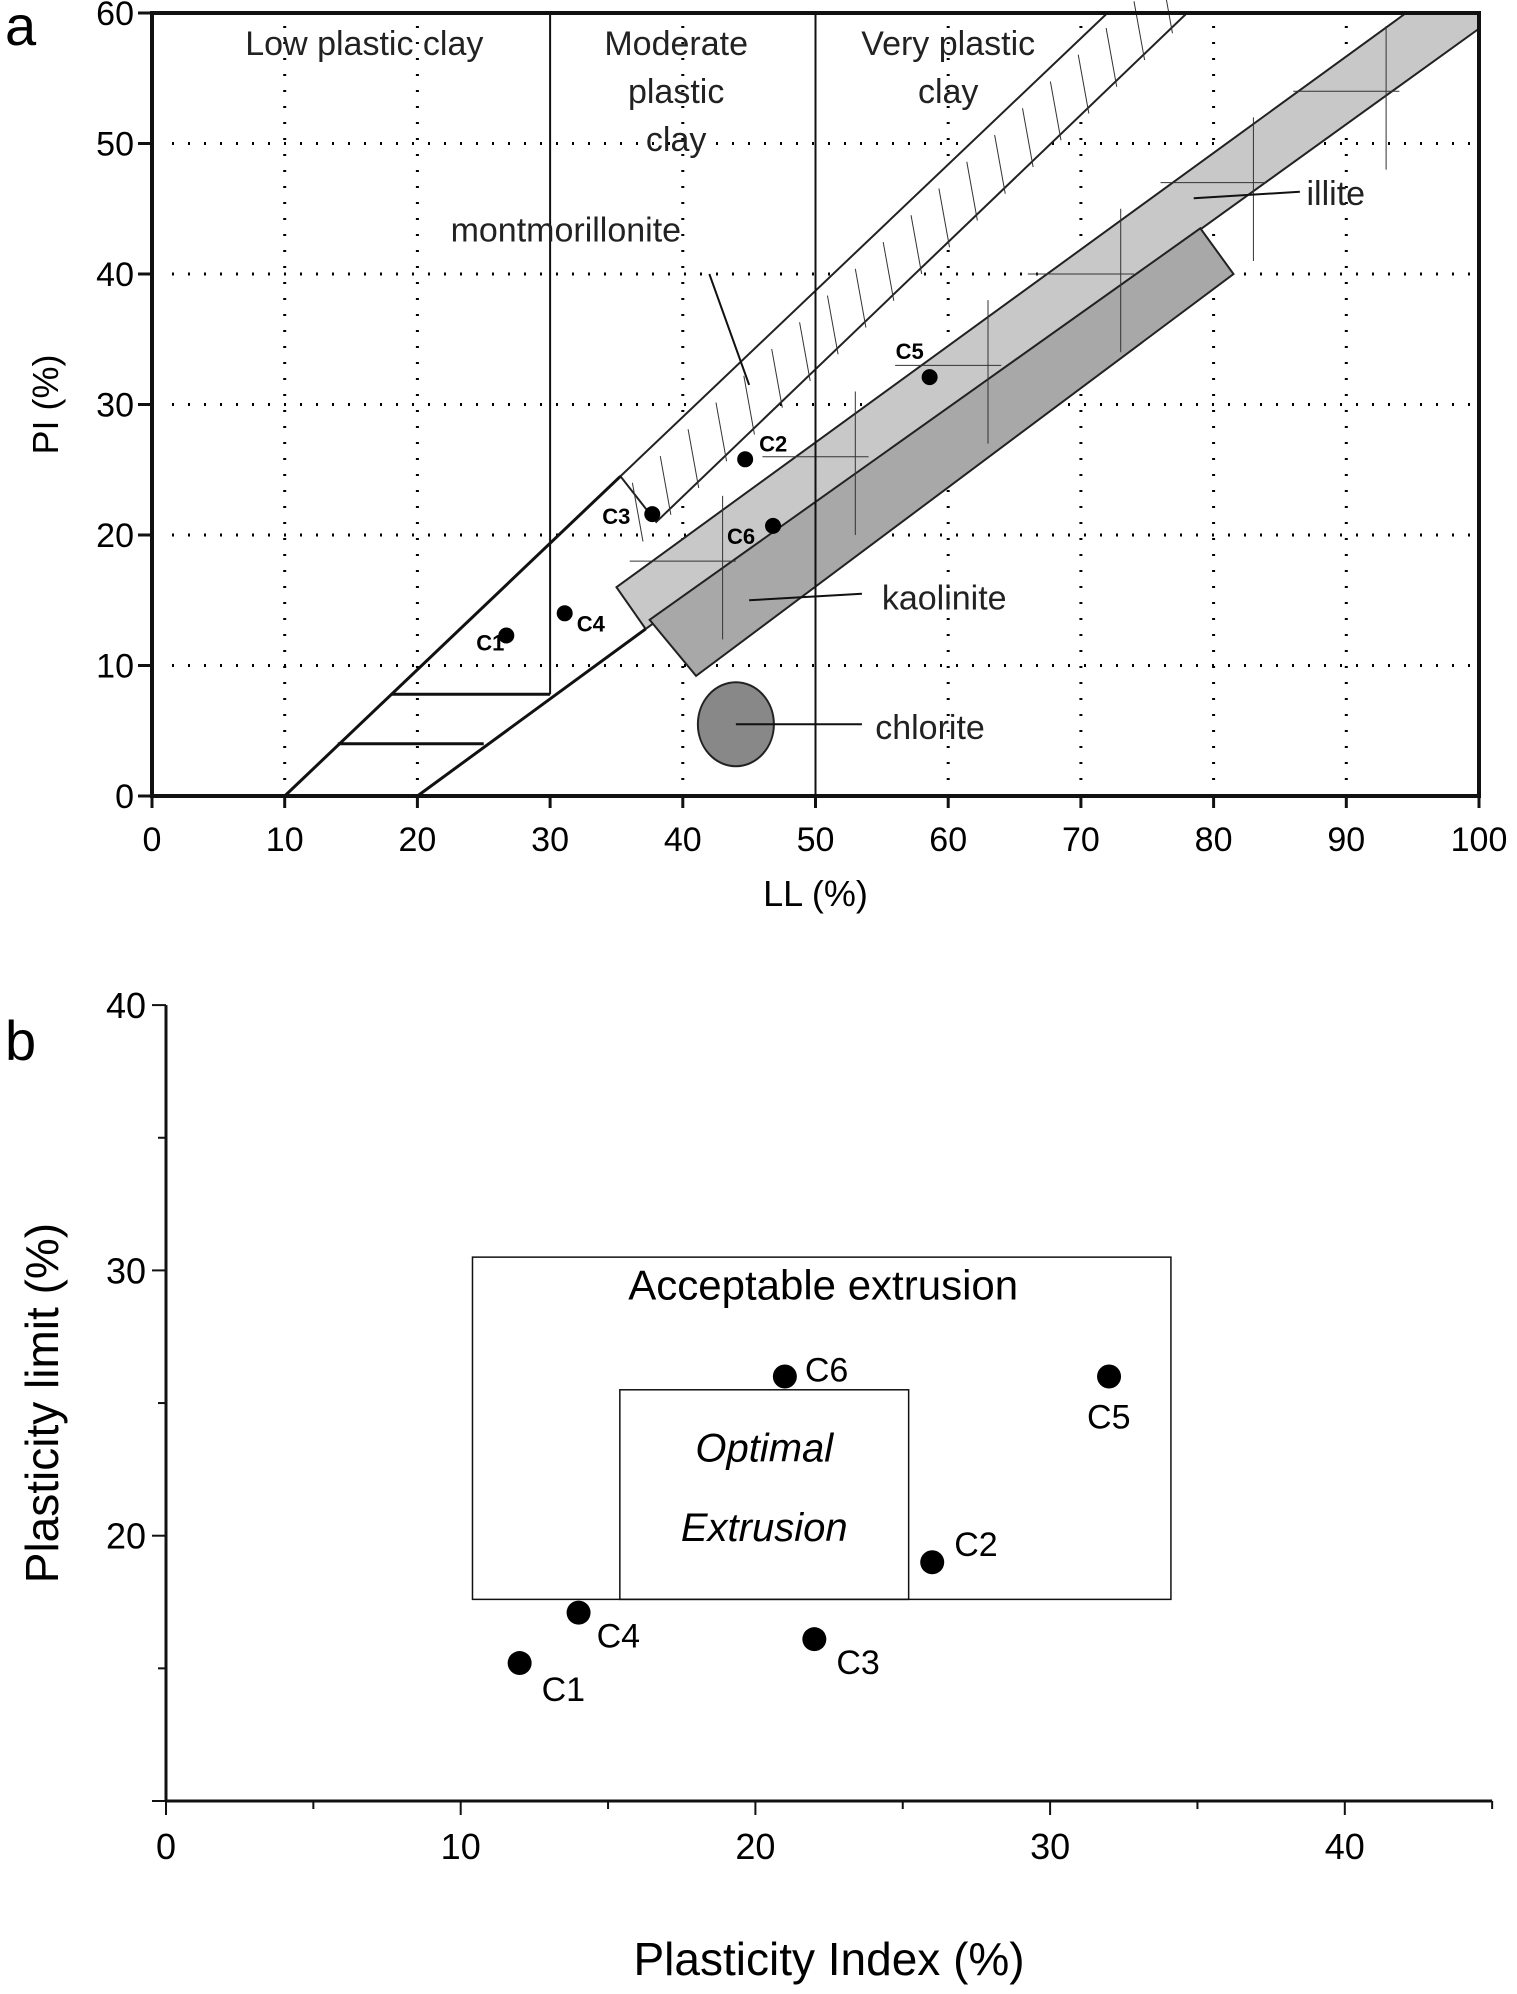 This screenshot has width=1517, height=1994. Describe the element at coordinates (930, 728) in the screenshot. I see `chlorite-label: chlorite` at that location.